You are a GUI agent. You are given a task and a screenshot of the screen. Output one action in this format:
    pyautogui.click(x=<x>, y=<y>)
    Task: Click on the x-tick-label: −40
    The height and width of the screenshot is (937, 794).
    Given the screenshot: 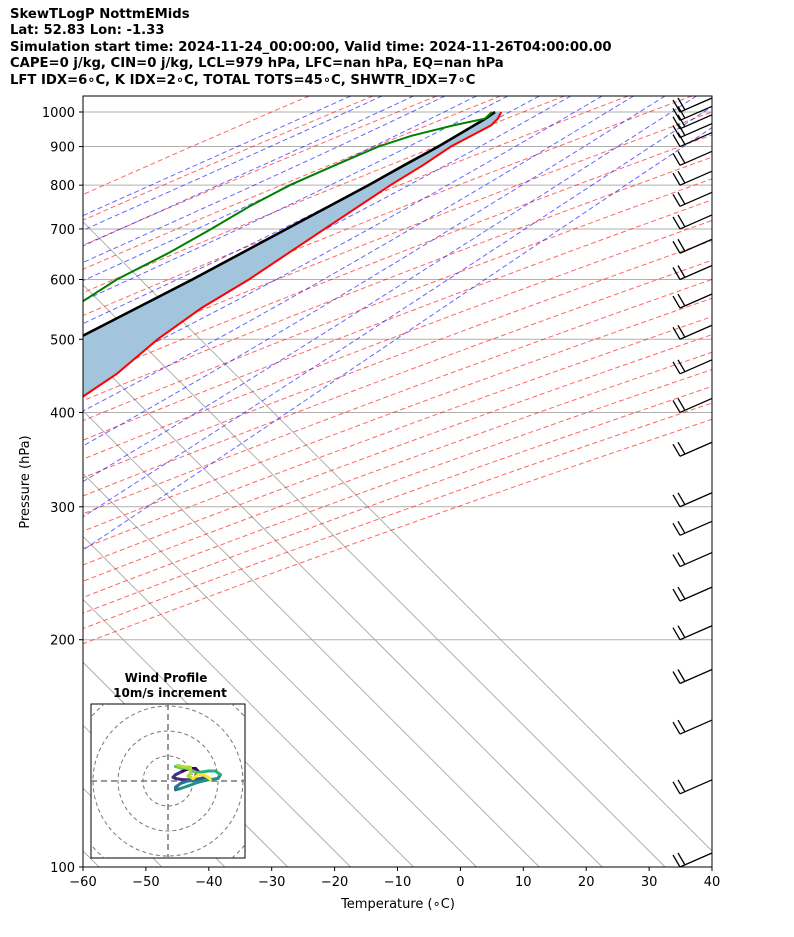 What is the action you would take?
    pyautogui.click(x=208, y=882)
    